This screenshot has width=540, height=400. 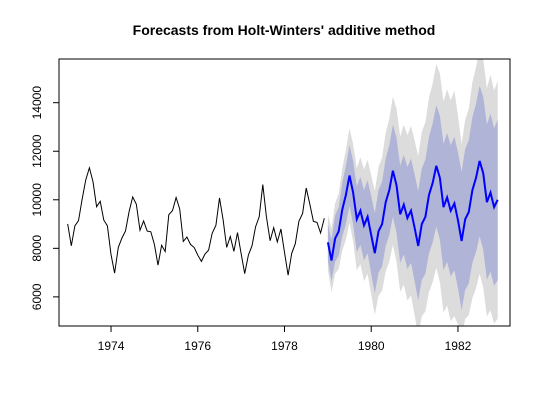 What do you see at coordinates (196, 220) in the screenshot?
I see `observed-series-line` at bounding box center [196, 220].